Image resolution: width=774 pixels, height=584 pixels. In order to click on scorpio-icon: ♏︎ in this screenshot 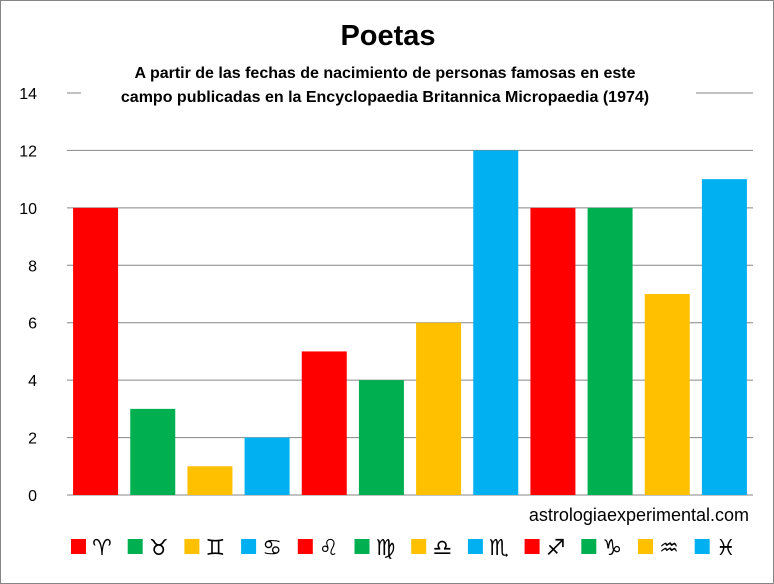, I will do `click(499, 548)`.